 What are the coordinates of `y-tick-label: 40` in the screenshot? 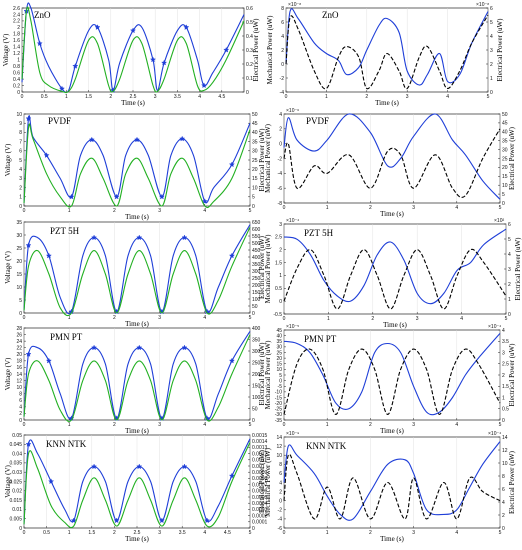 It's located at (279, 336).